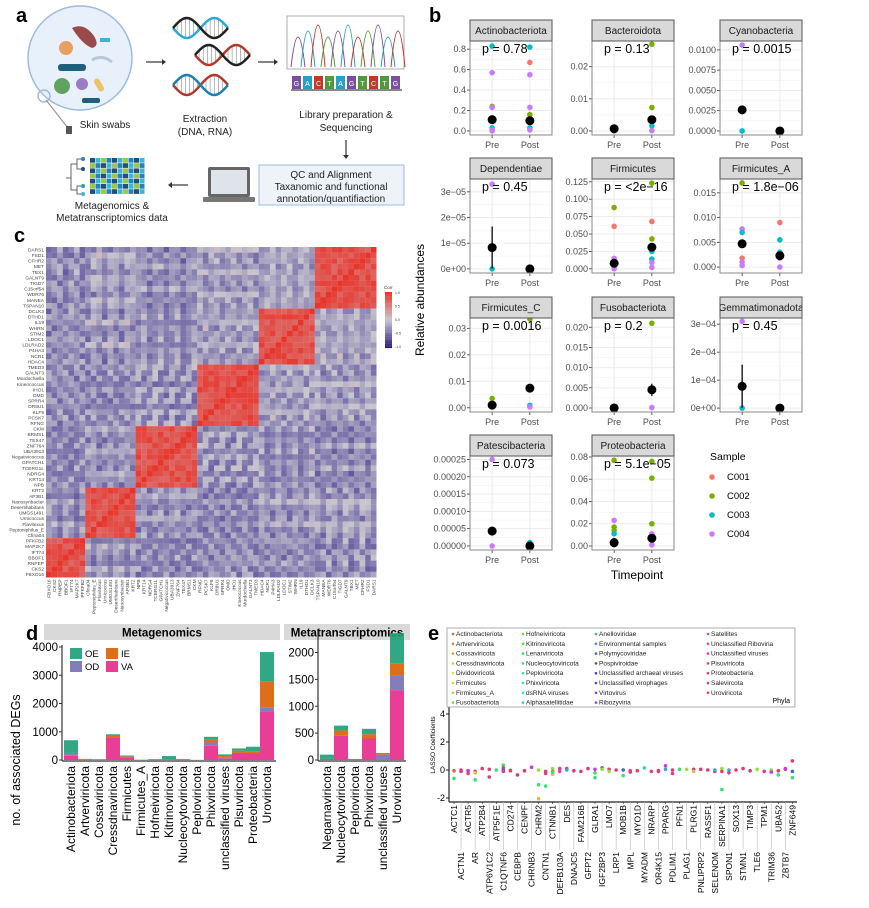 Image resolution: width=869 pixels, height=908 pixels. What do you see at coordinates (201, 586) in the screenshot?
I see `column-label: RFNG` at bounding box center [201, 586].